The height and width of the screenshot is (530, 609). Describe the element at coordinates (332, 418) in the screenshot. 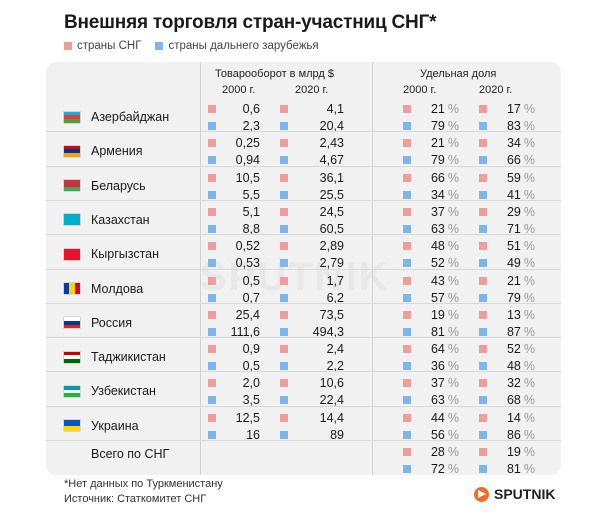

I see `value-number: 14,4` at that location.